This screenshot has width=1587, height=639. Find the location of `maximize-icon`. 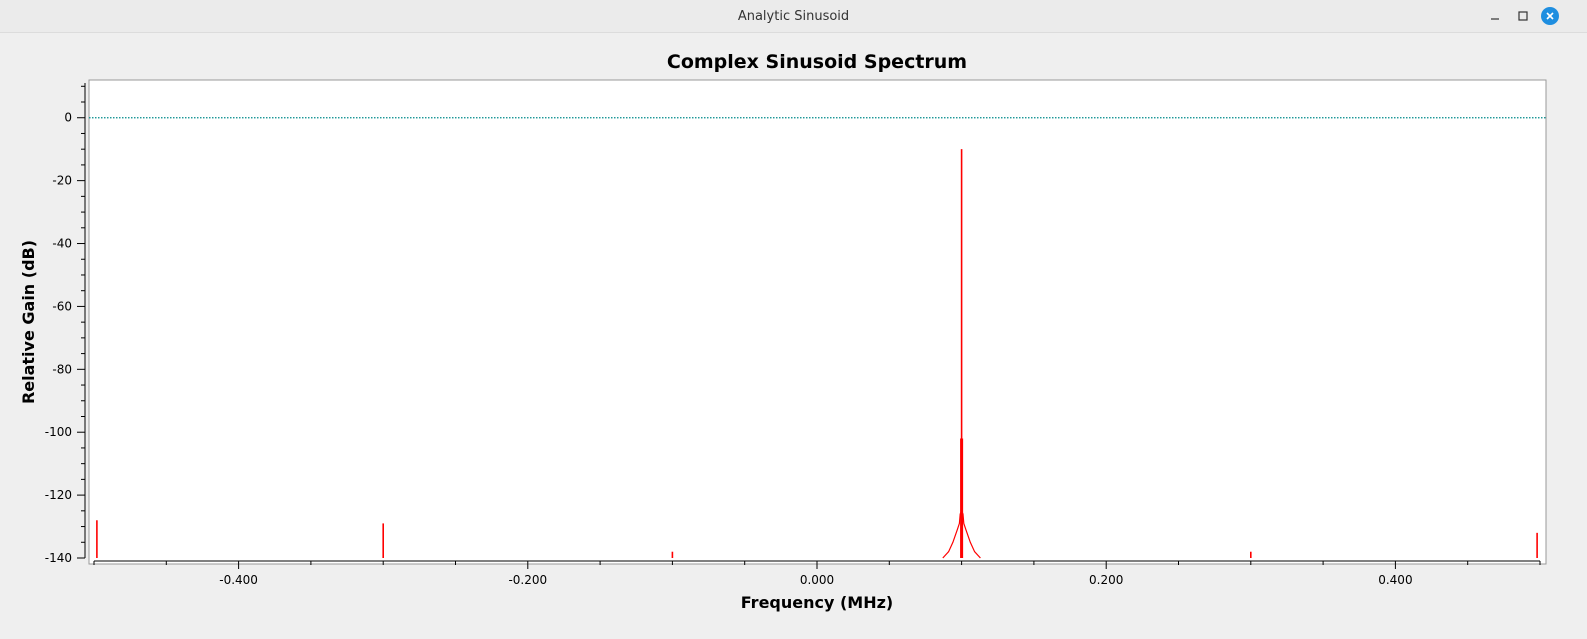

maximize-icon is located at coordinates (1523, 16).